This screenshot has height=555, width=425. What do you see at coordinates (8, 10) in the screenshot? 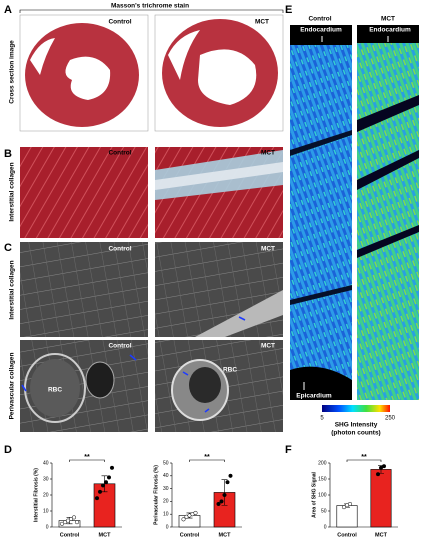
I see `panel-letter: A` at bounding box center [8, 10].